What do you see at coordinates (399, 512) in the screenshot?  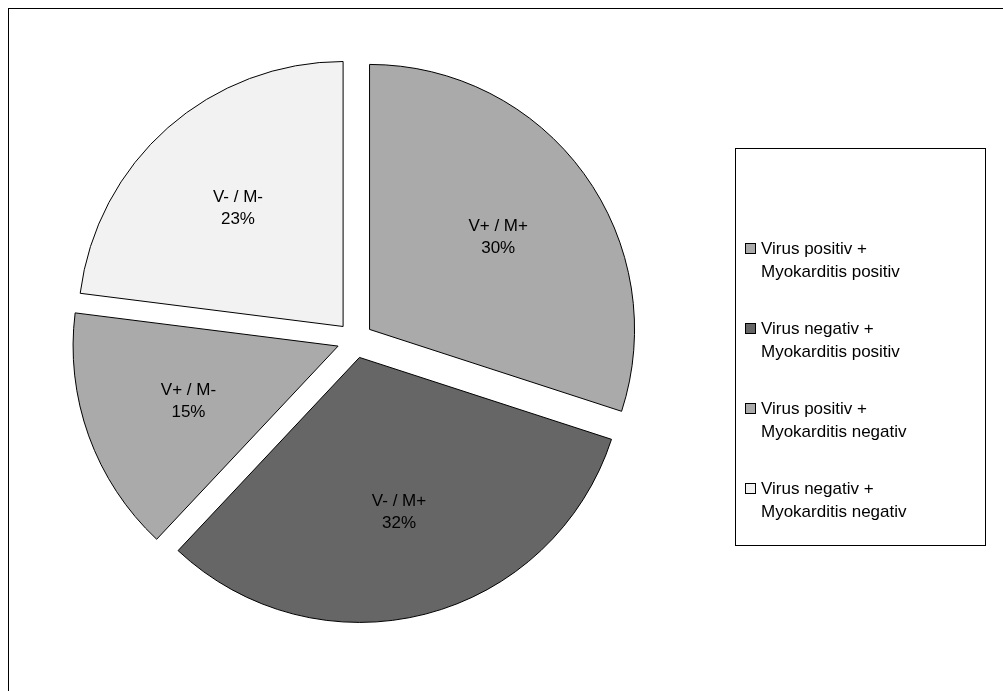 I see `data-label: V- / M+ 32%` at bounding box center [399, 512].